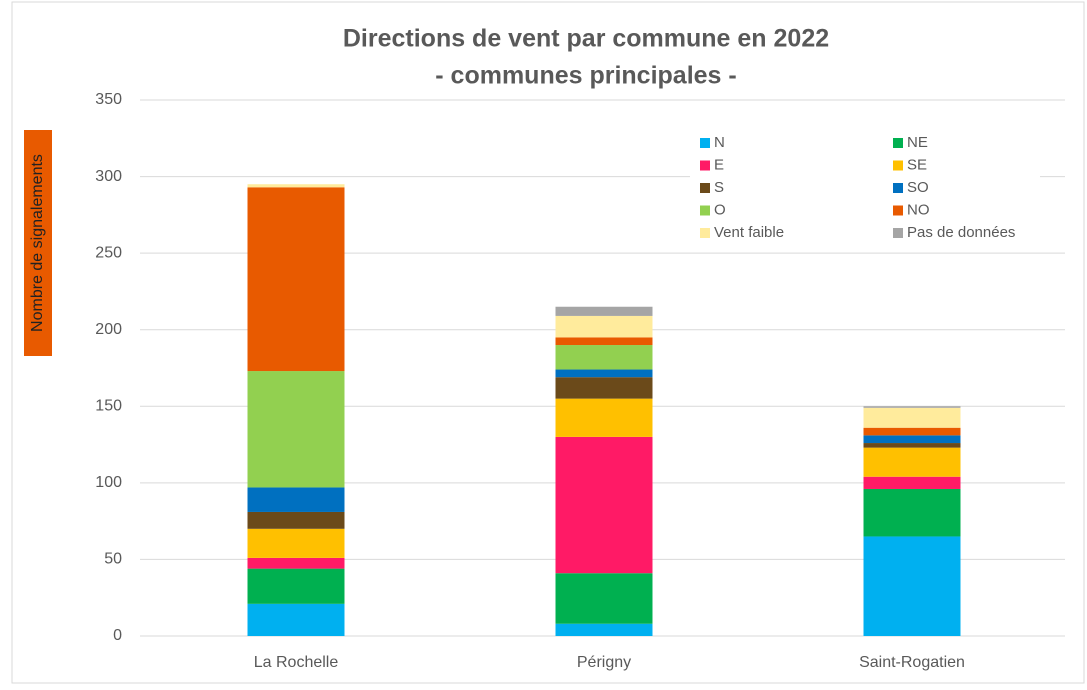  I want to click on y-tick-label: 300, so click(108, 176).